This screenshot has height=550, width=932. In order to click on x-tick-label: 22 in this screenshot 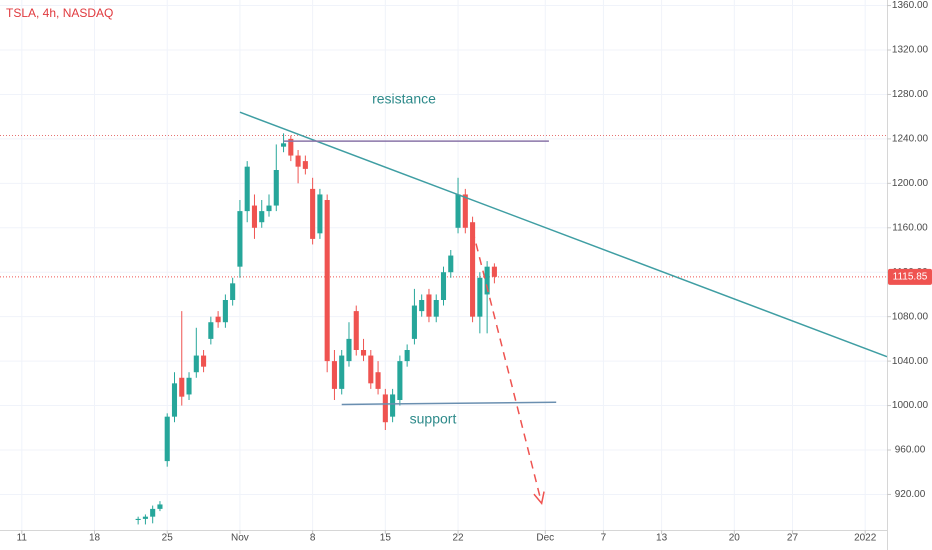, I will do `click(458, 538)`.